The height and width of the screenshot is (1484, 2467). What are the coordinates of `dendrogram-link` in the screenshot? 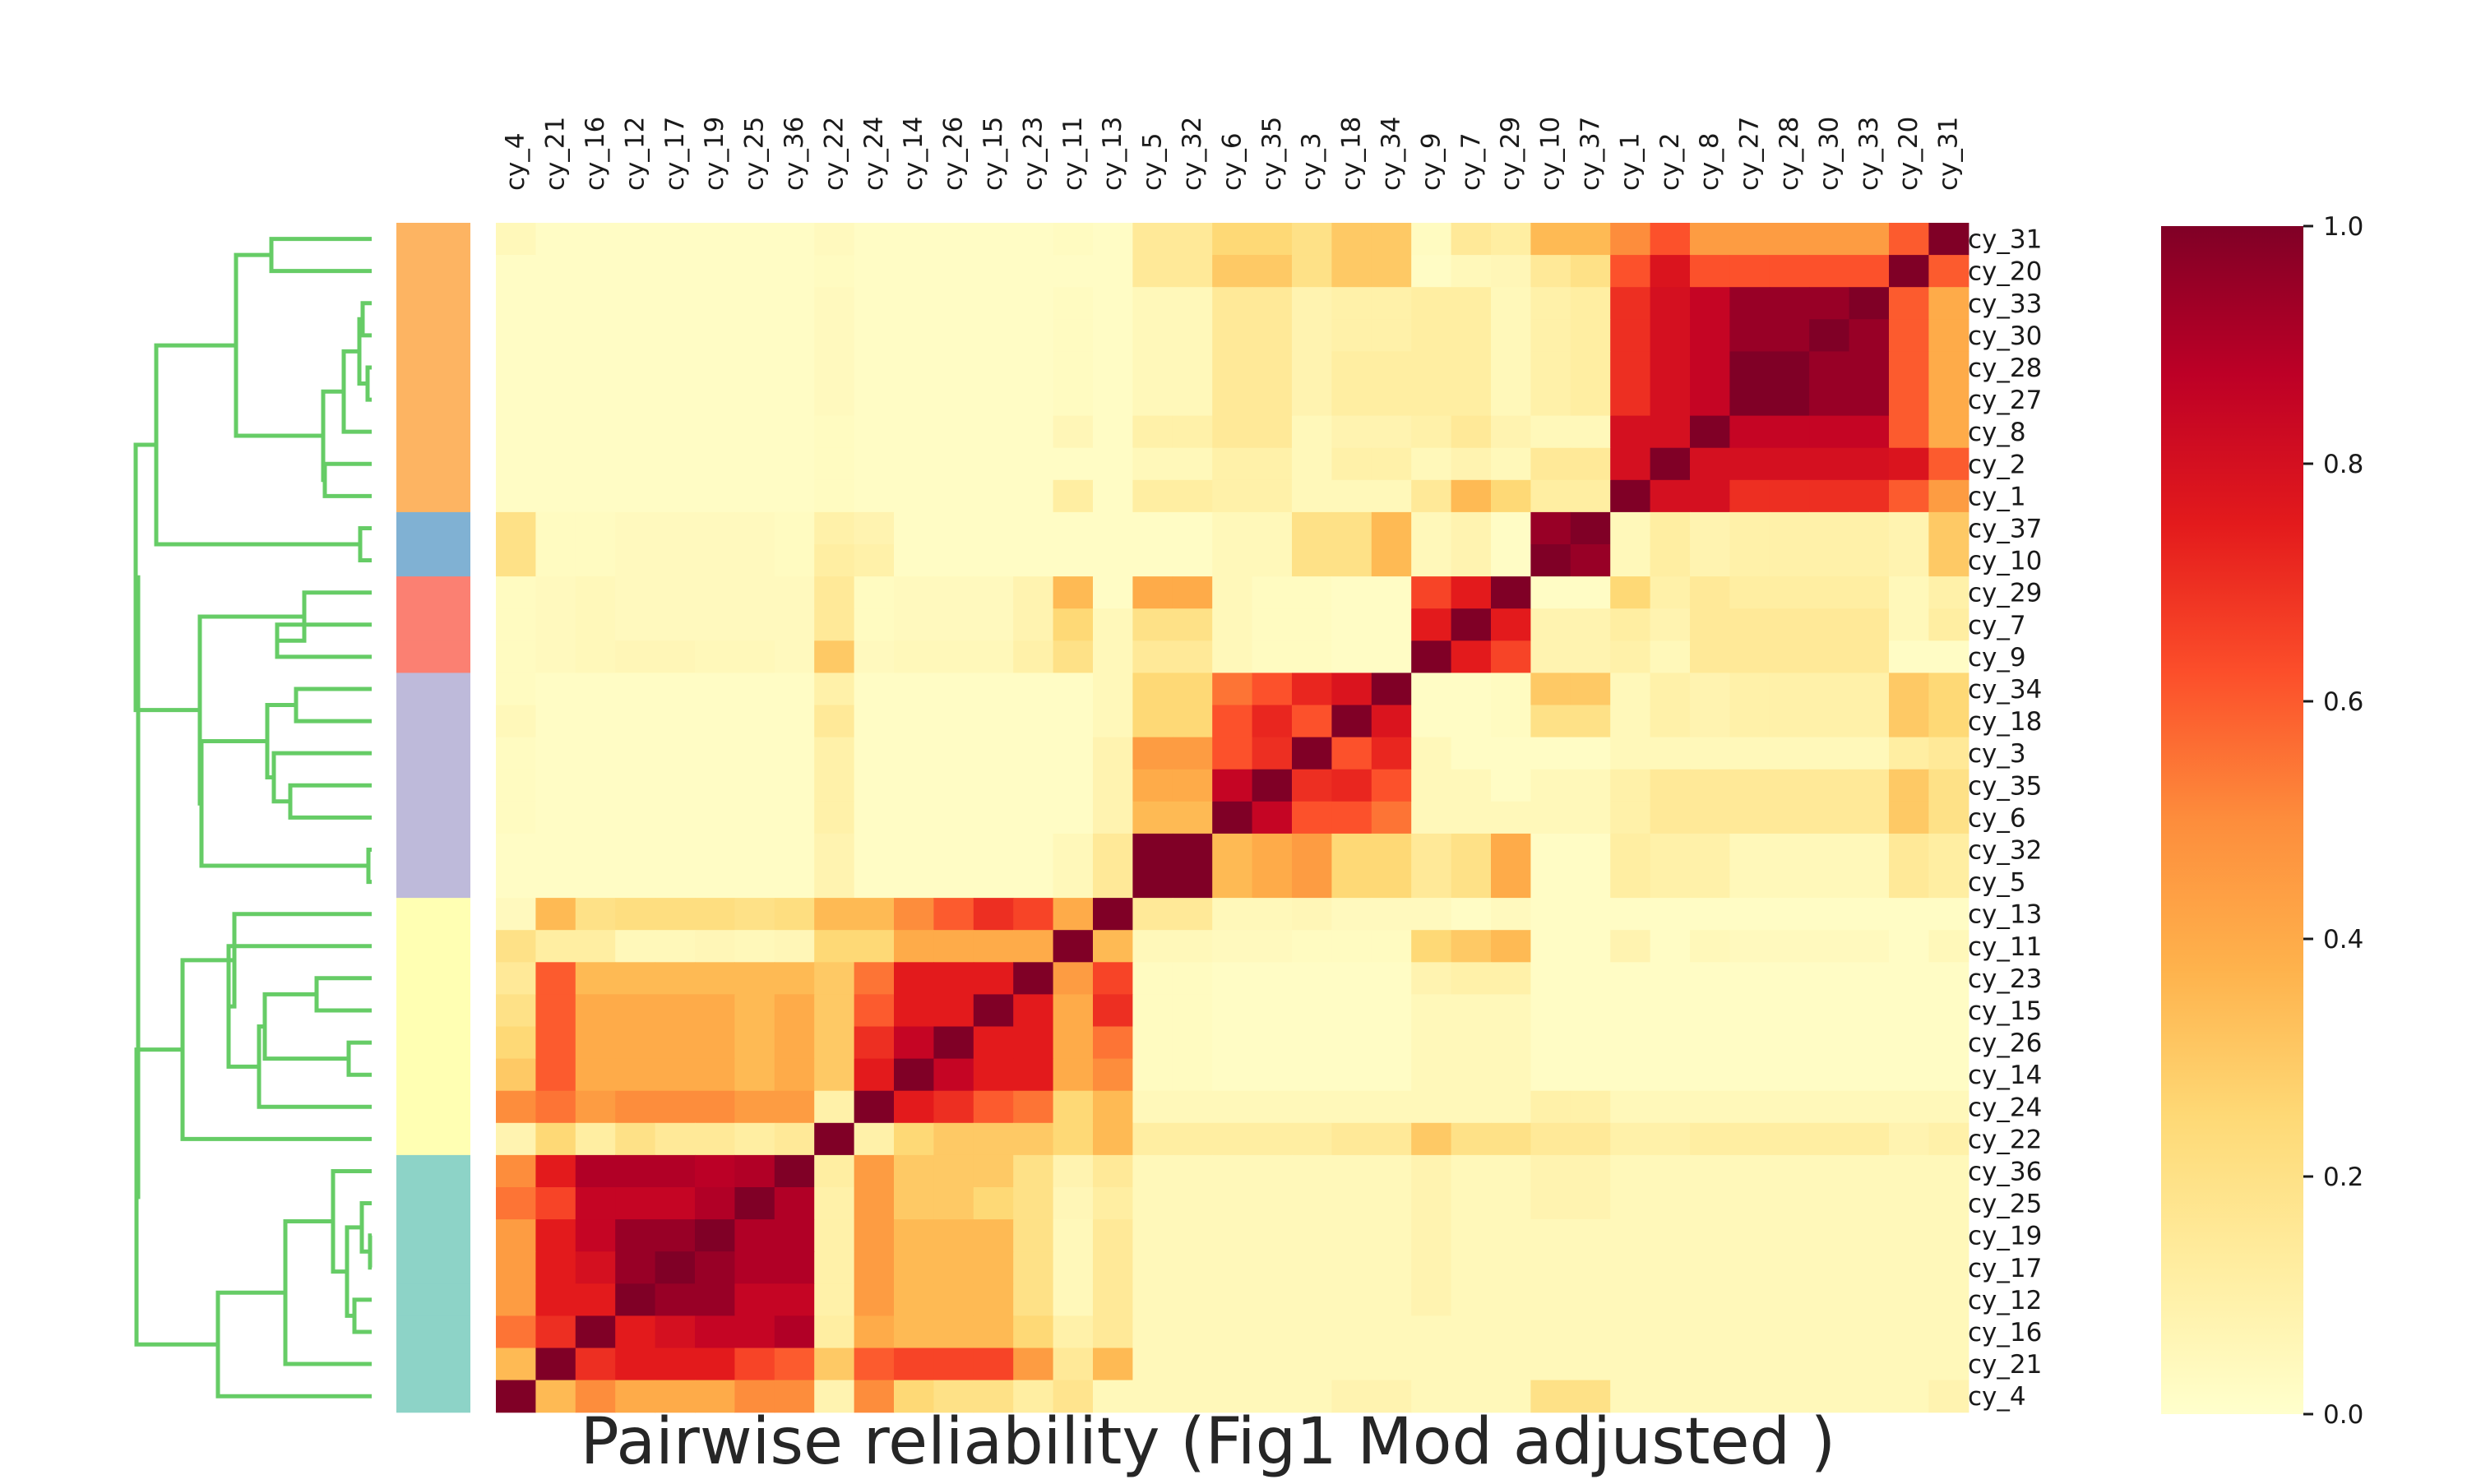 It's located at (327, 1293).